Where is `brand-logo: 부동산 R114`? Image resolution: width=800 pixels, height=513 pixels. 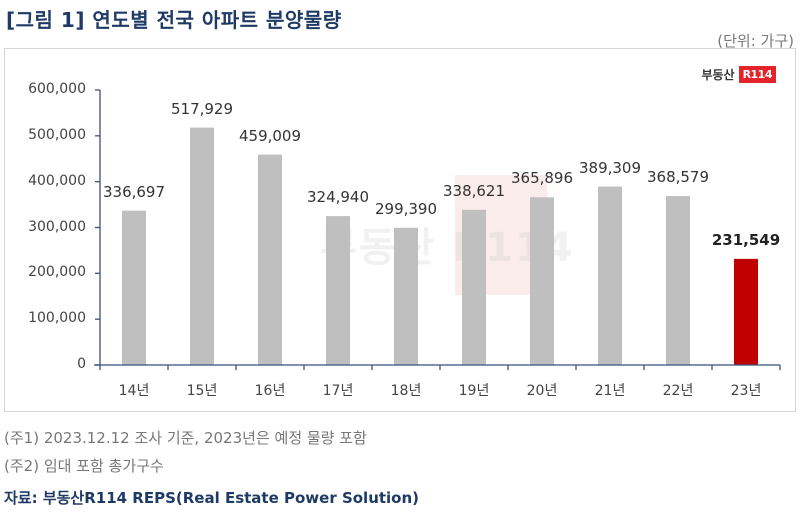 brand-logo: 부동산 R114 is located at coordinates (738, 74).